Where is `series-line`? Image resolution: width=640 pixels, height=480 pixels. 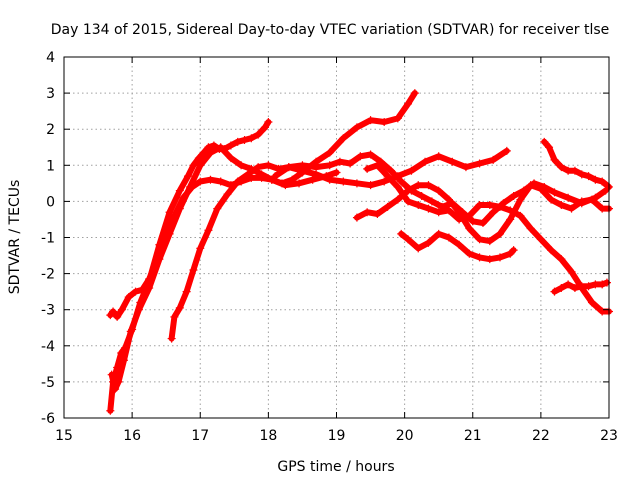 series-line is located at coordinates (482, 213).